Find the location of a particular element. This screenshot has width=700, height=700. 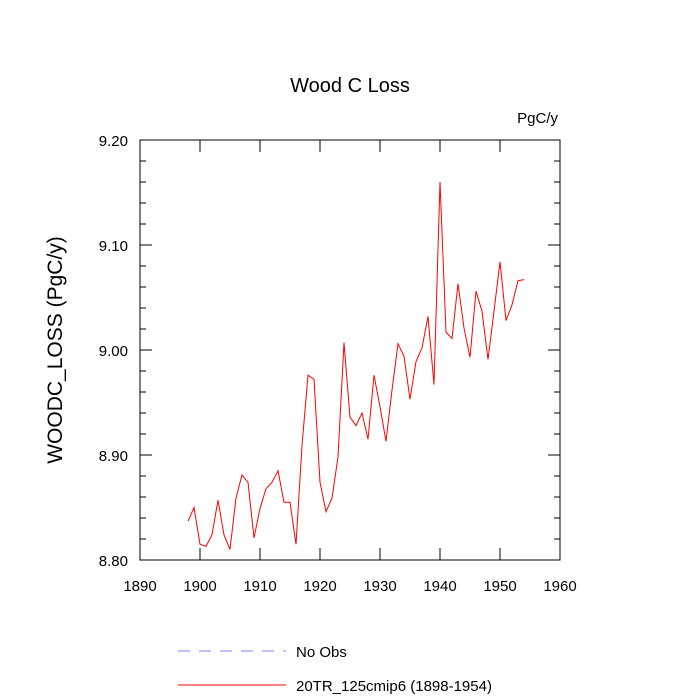

y-tick-label: 8.90 is located at coordinates (113, 456).